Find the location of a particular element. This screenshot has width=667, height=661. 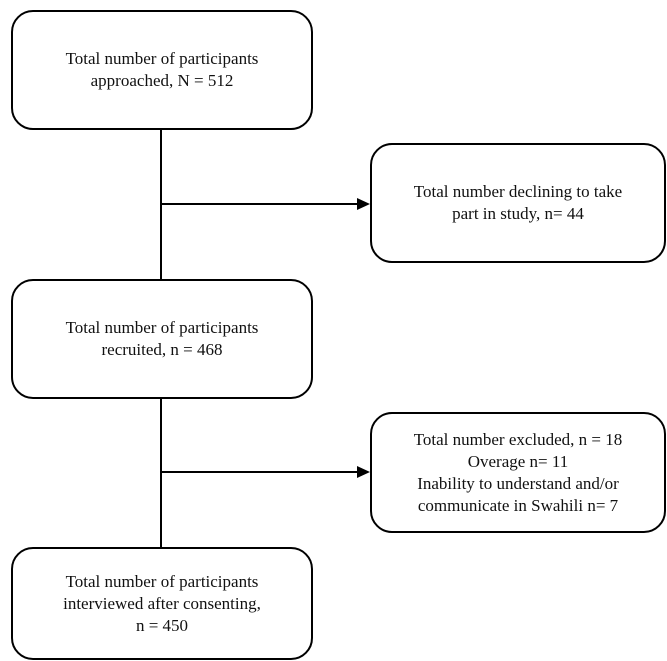

box-excluded-line-2: Overage n= 11 is located at coordinates (518, 461).